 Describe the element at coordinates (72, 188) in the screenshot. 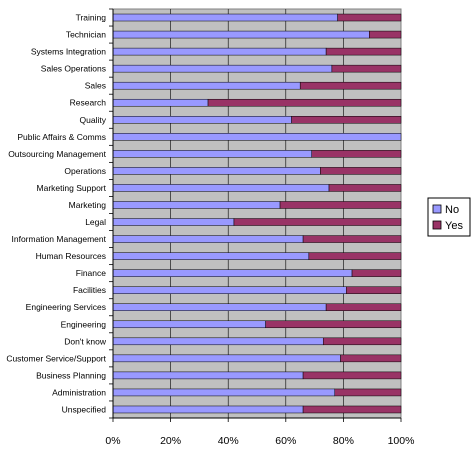

I see `category-label: Marketing Support` at that location.